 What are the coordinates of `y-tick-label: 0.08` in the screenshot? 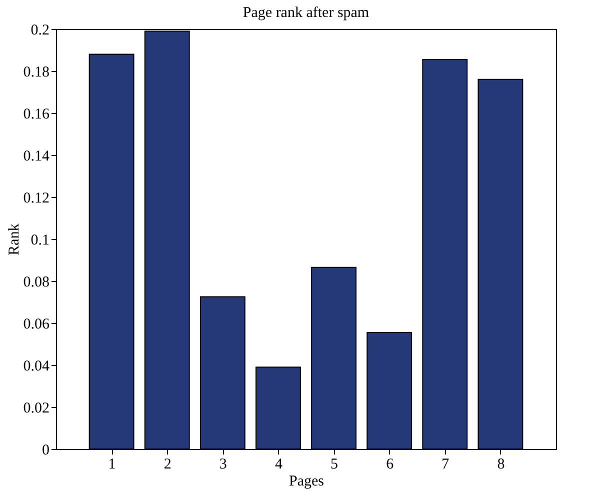 It's located at (36, 282).